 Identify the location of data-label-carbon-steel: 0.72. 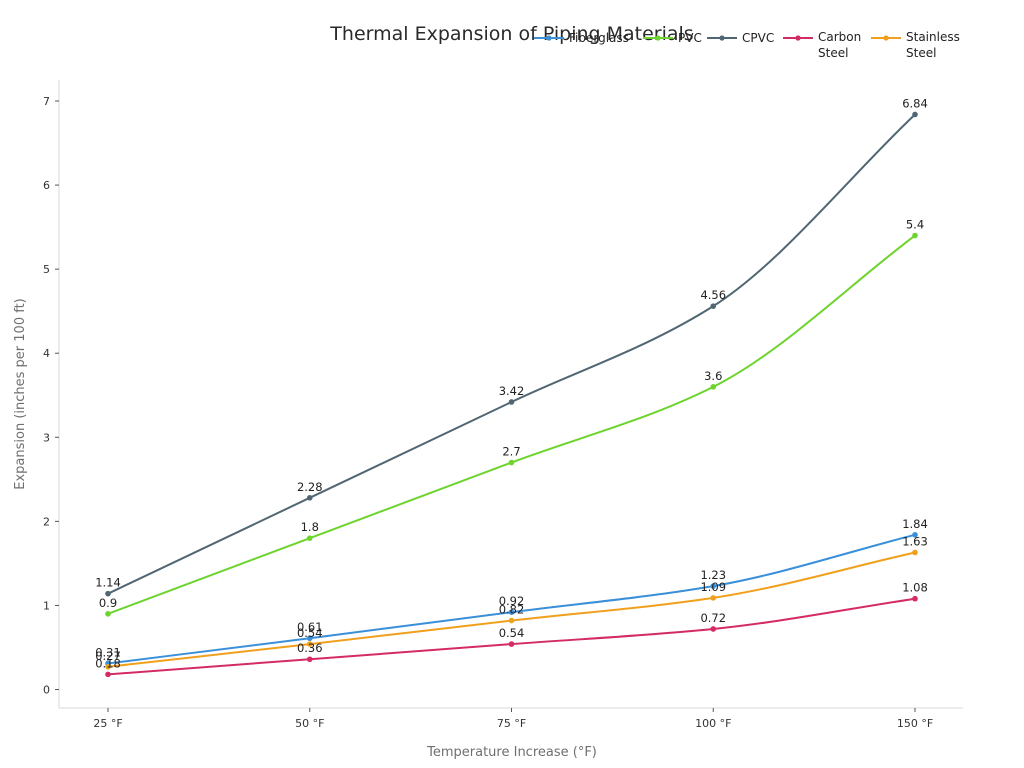
(713, 618).